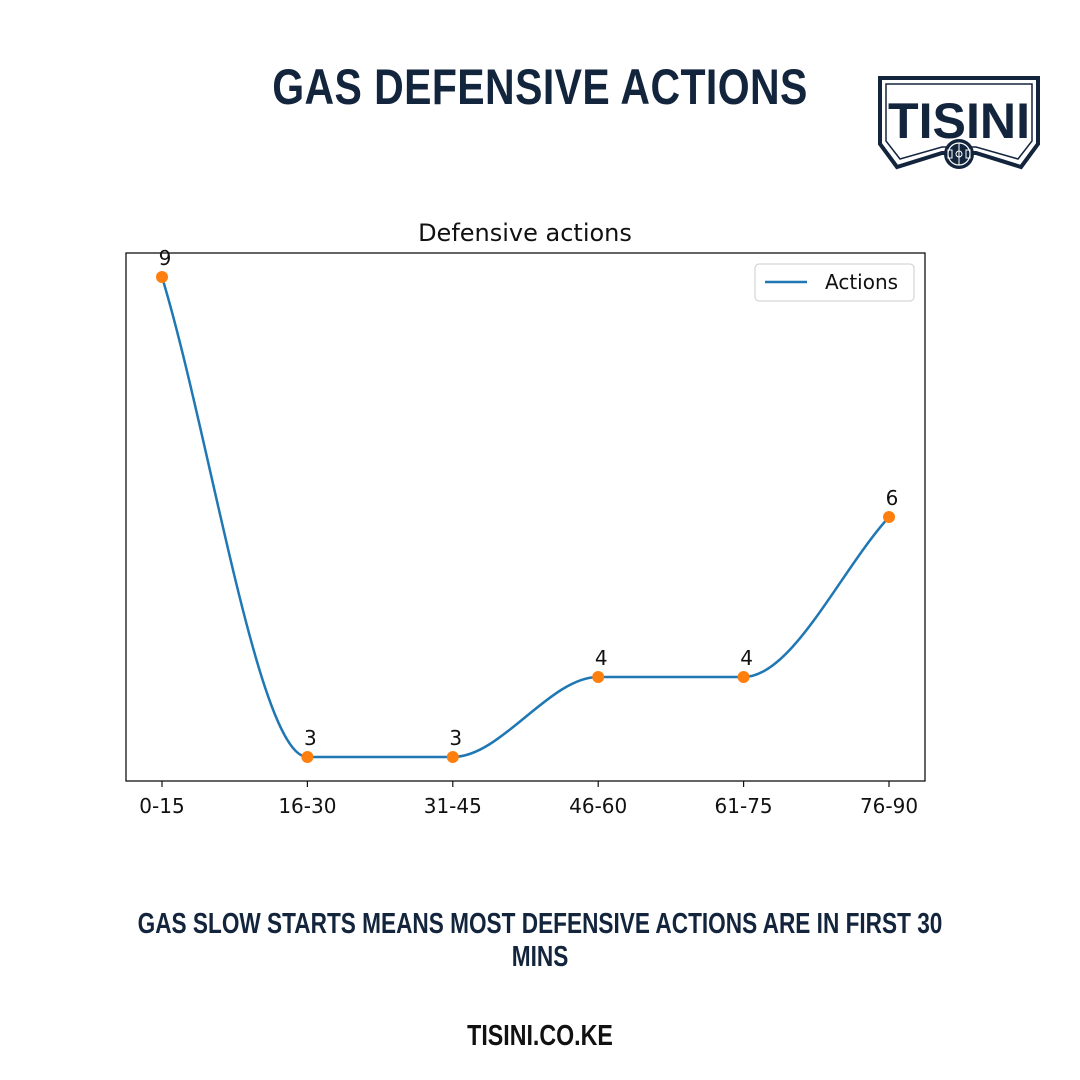 This screenshot has width=1080, height=1080. Describe the element at coordinates (861, 282) in the screenshot. I see `legend-label: Actions` at that location.